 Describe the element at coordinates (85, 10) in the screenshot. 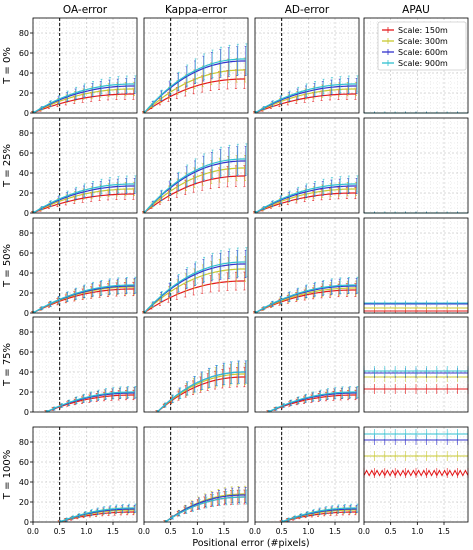

I see `column-title: OA-error` at that location.